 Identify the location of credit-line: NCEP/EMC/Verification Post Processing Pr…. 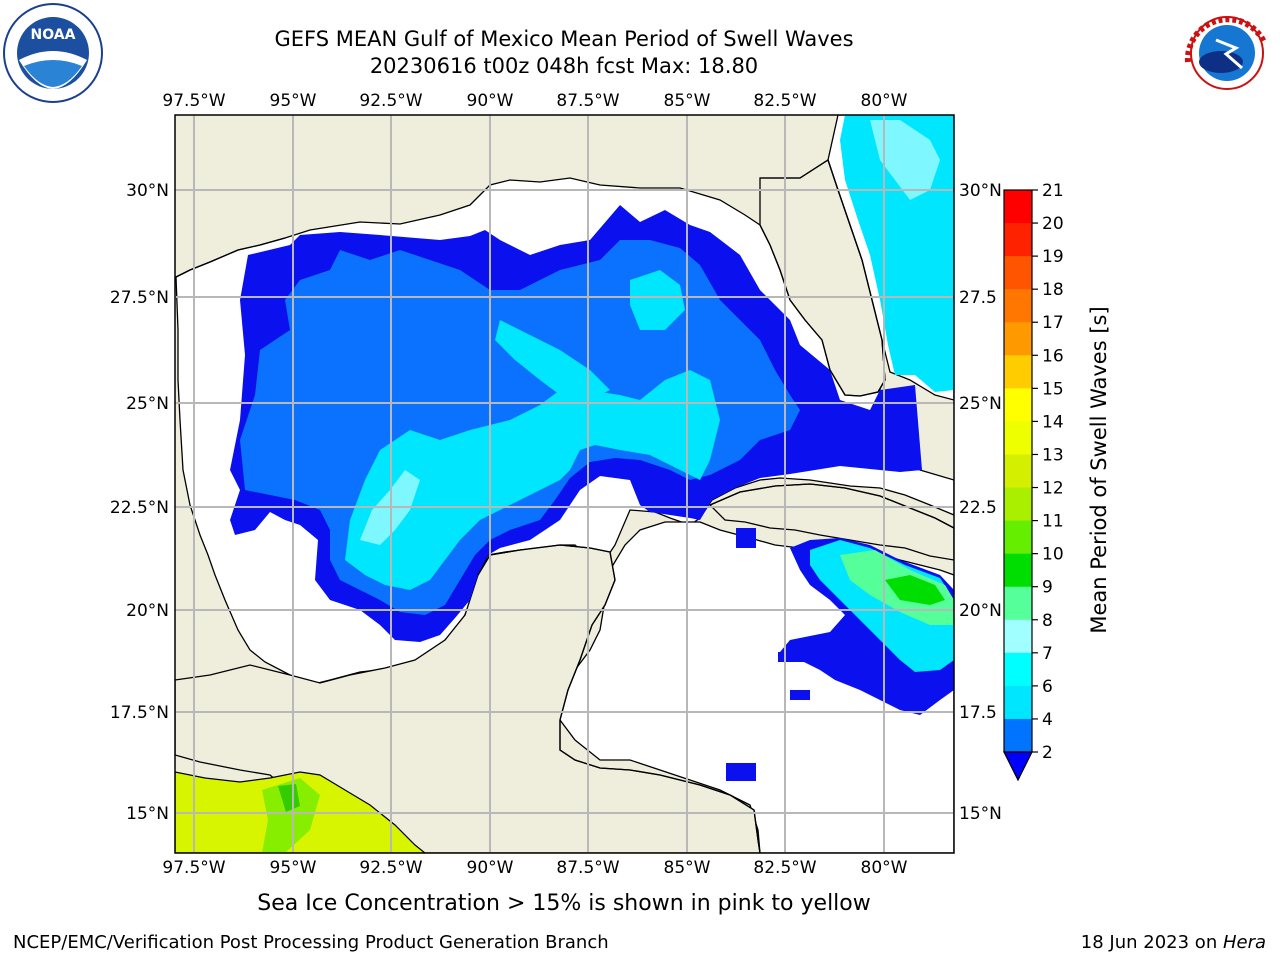
(311, 942).